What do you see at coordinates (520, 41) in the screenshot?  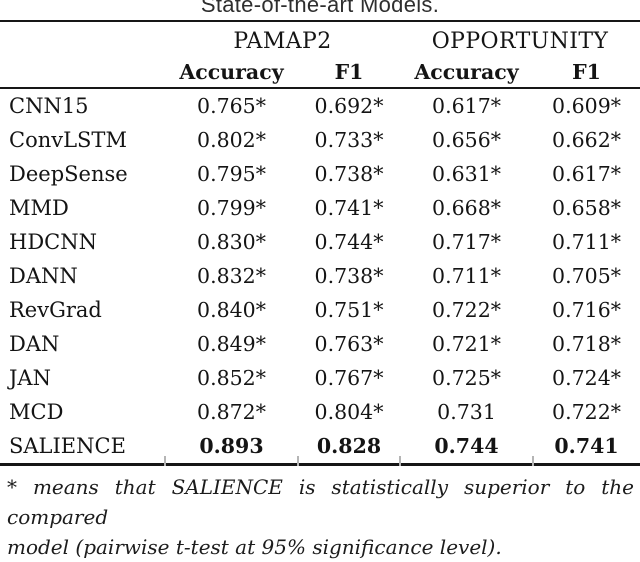 I see `group-header-opportunity: OPPORTUNITY` at bounding box center [520, 41].